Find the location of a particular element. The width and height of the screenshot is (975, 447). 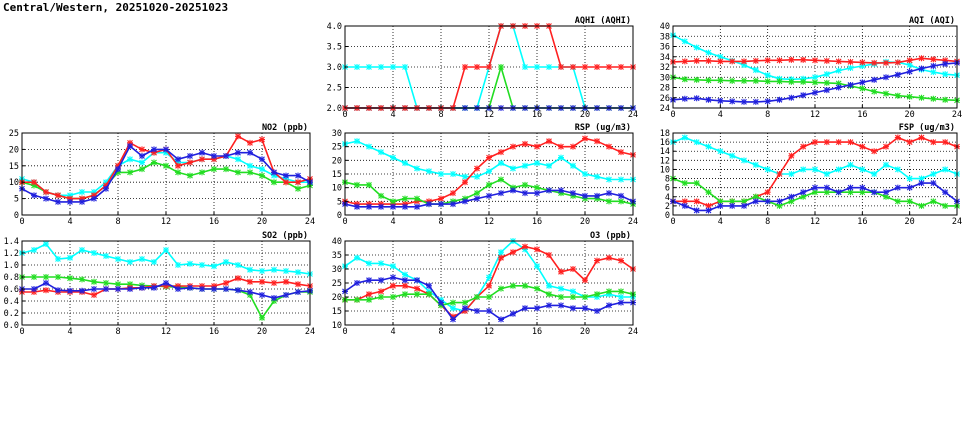

y-tick-label: 35 is located at coordinates (337, 256).